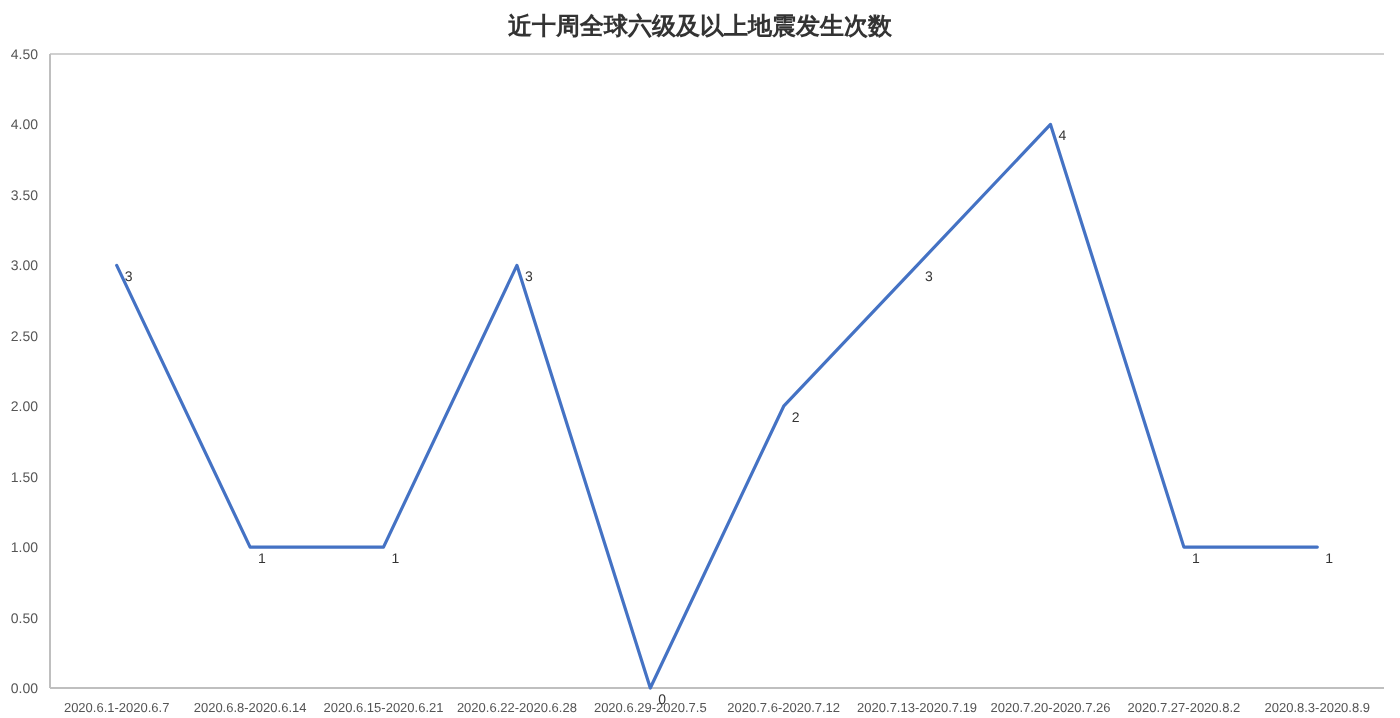 This screenshot has width=1400, height=718. What do you see at coordinates (700, 26) in the screenshot?
I see `chart-title: 近十周全球六级及以上地震发生次数` at bounding box center [700, 26].